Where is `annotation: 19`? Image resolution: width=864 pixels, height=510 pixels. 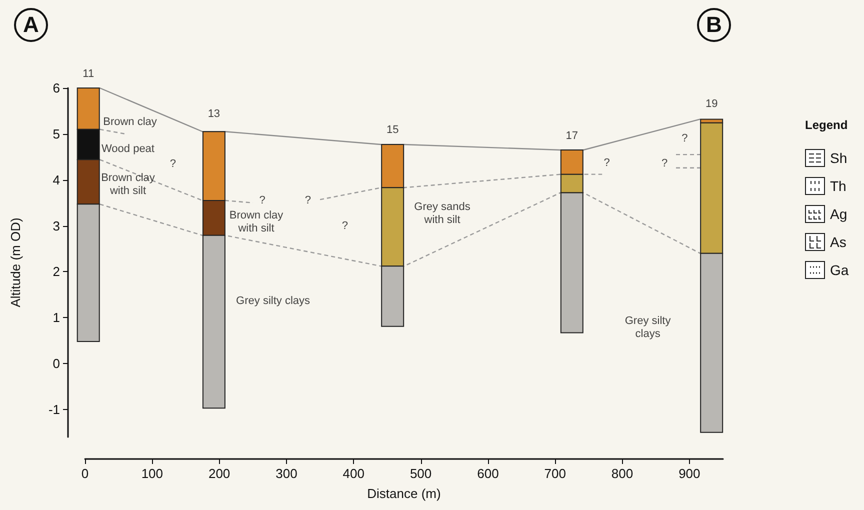
annotation: 19 is located at coordinates (711, 104).